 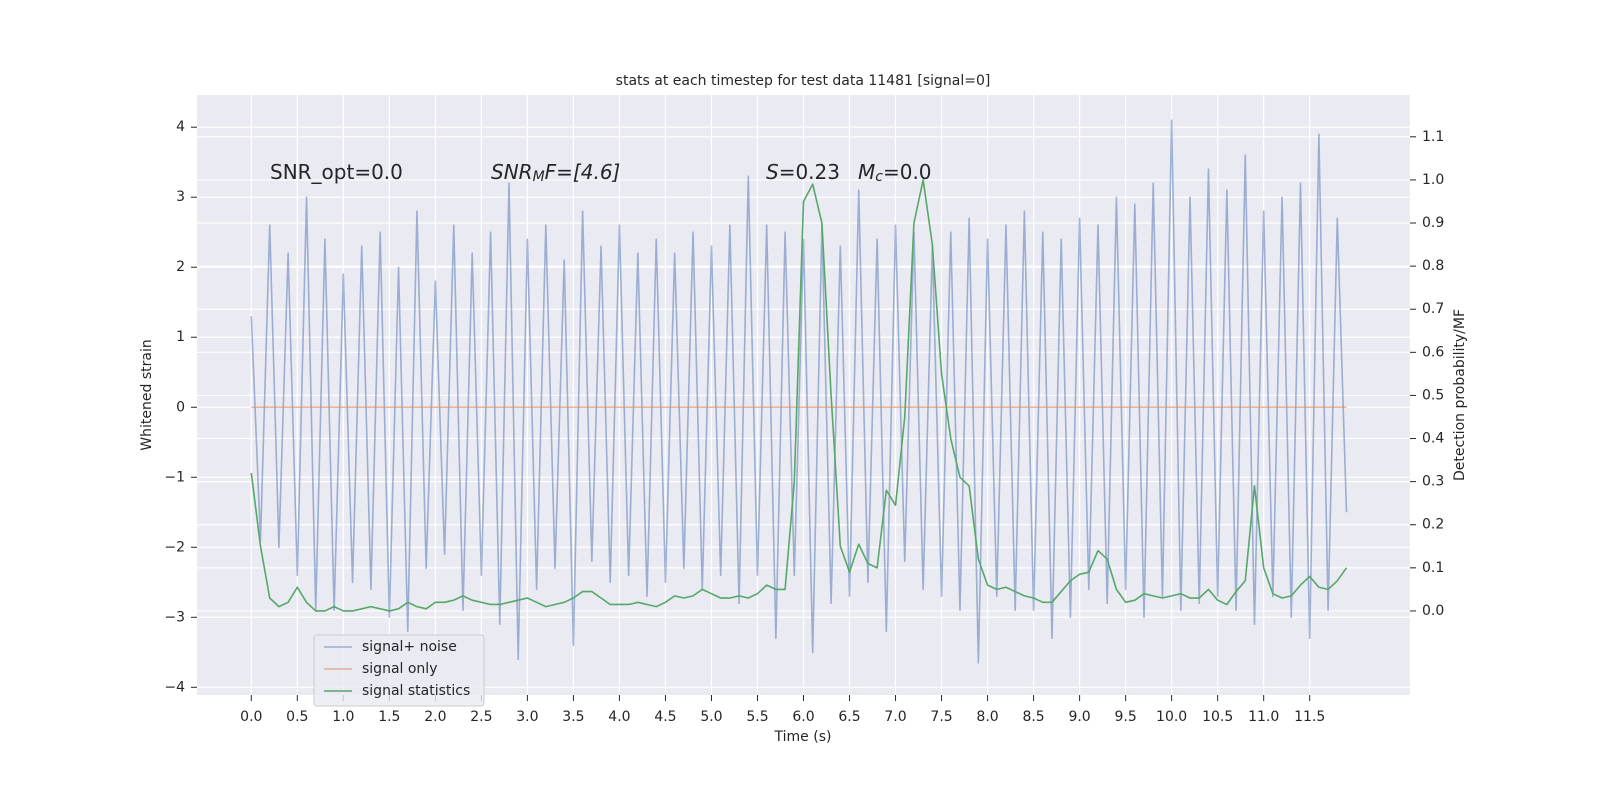 What do you see at coordinates (1433, 395) in the screenshot?
I see `y2-tick-label: 0.5` at bounding box center [1433, 395].